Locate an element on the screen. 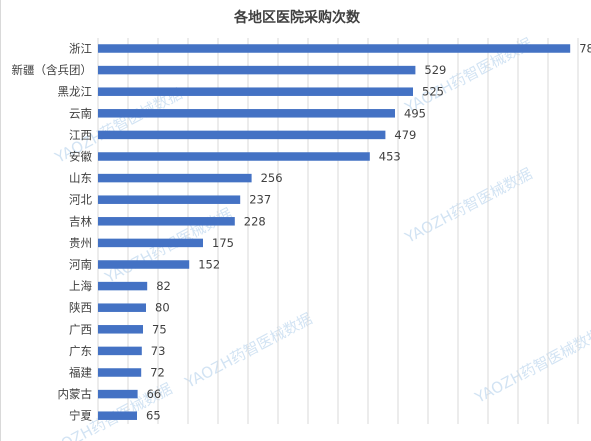  value-label: 72 is located at coordinates (157, 373).